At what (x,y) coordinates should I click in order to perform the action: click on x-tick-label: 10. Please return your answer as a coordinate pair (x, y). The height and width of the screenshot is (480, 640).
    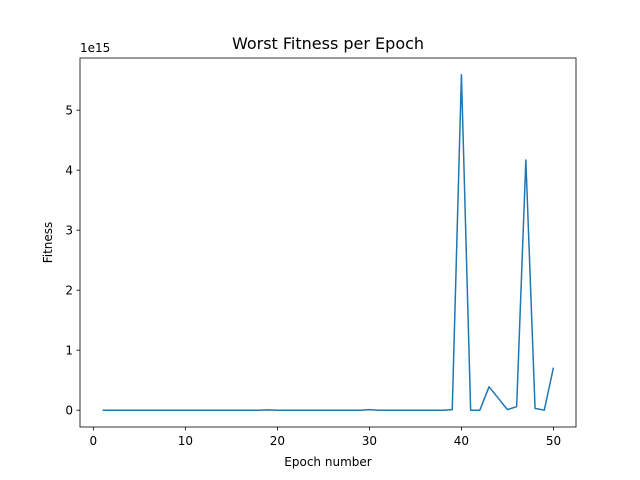
    Looking at the image, I should click on (185, 441).